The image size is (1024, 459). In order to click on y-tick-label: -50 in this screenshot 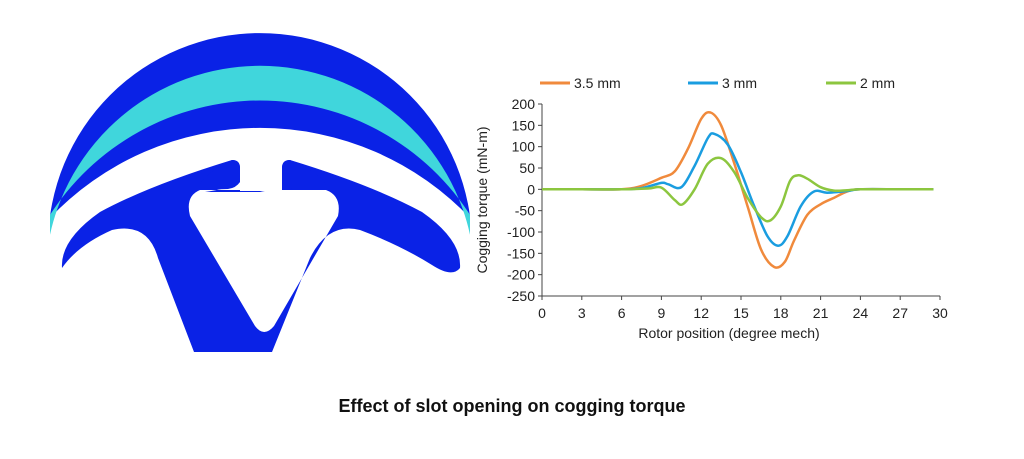, I will do `click(525, 211)`.